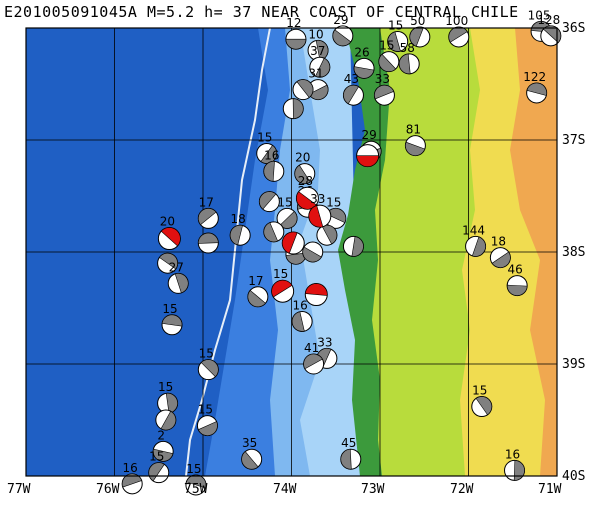  What do you see at coordinates (130, 468) in the screenshot?
I see `depth-label: 16` at bounding box center [130, 468].